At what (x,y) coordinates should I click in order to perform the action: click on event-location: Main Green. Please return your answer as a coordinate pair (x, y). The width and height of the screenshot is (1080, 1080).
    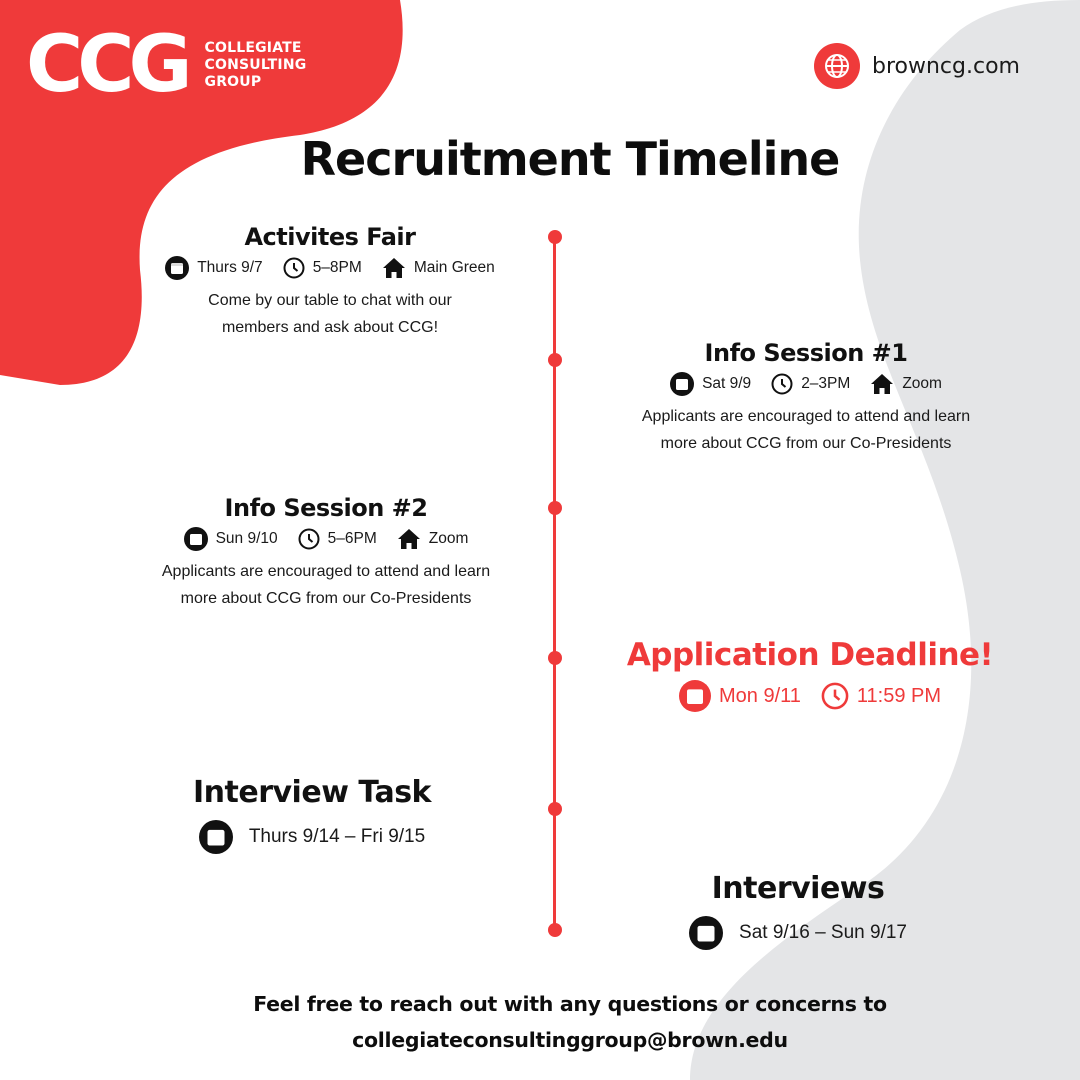
    Looking at the image, I should click on (454, 267).